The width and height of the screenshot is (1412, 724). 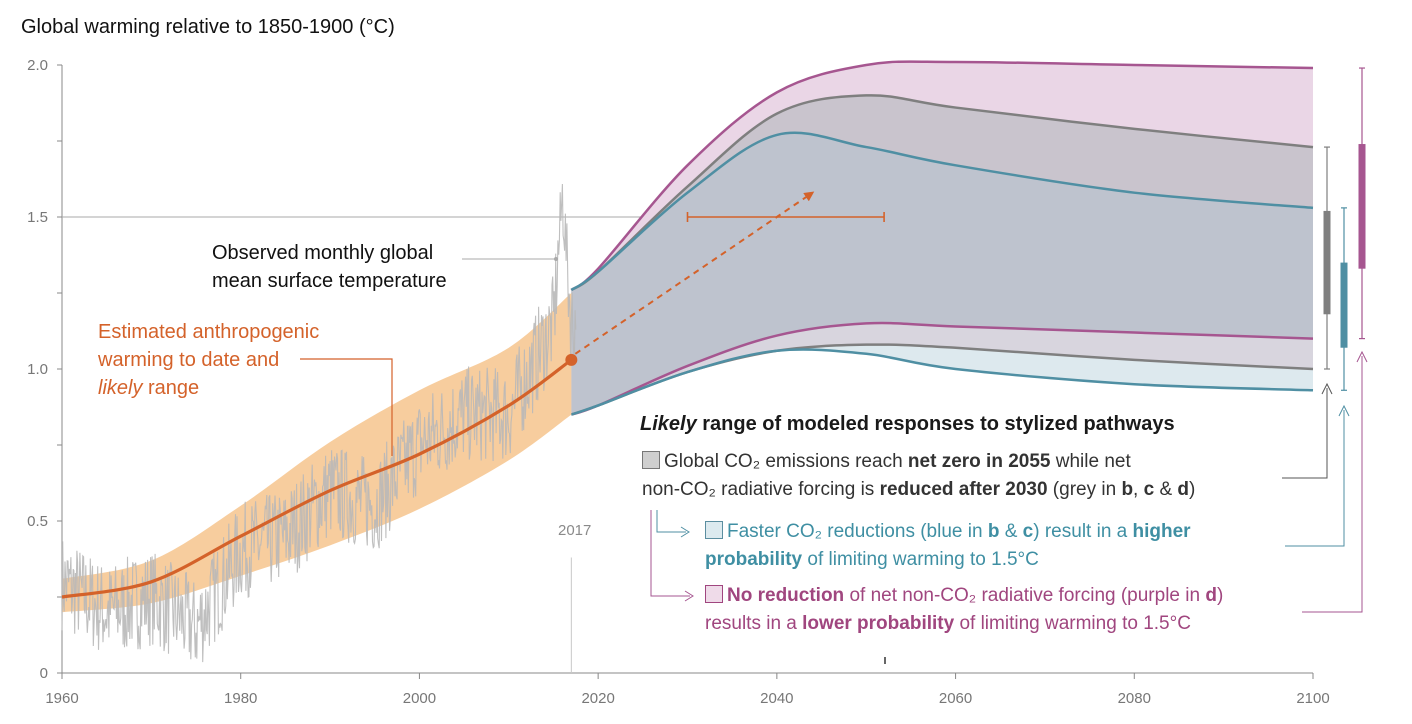 I want to click on lg2c: (grey in, so click(x=1084, y=489).